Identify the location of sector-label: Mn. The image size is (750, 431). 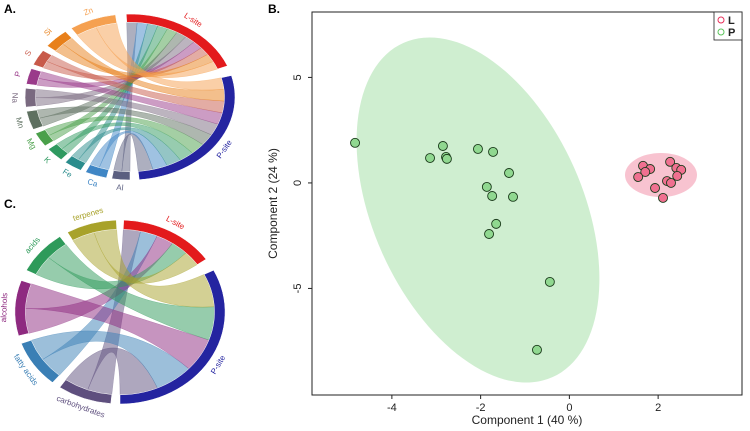
(20, 122).